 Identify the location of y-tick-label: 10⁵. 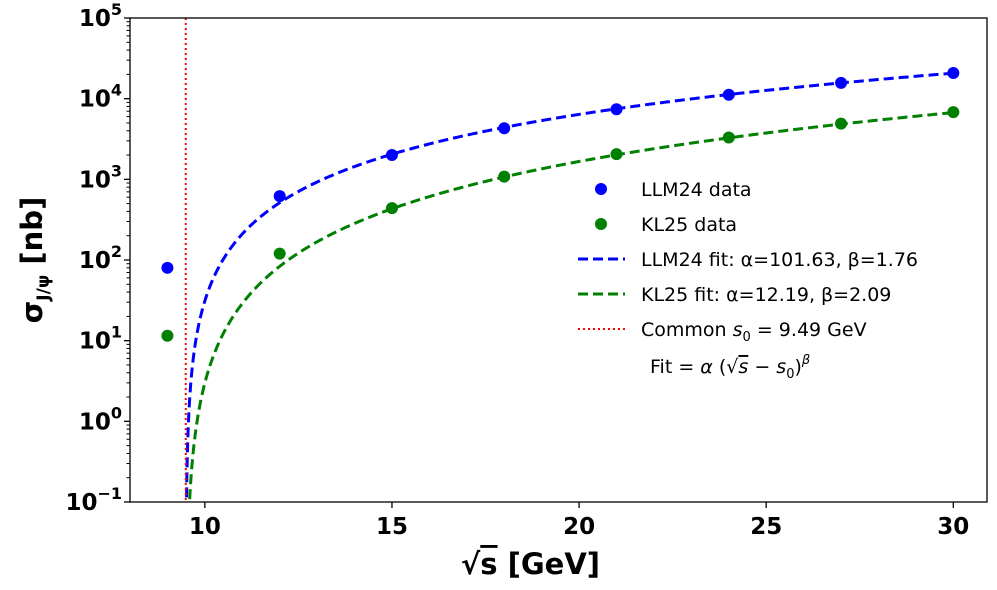
(100, 16).